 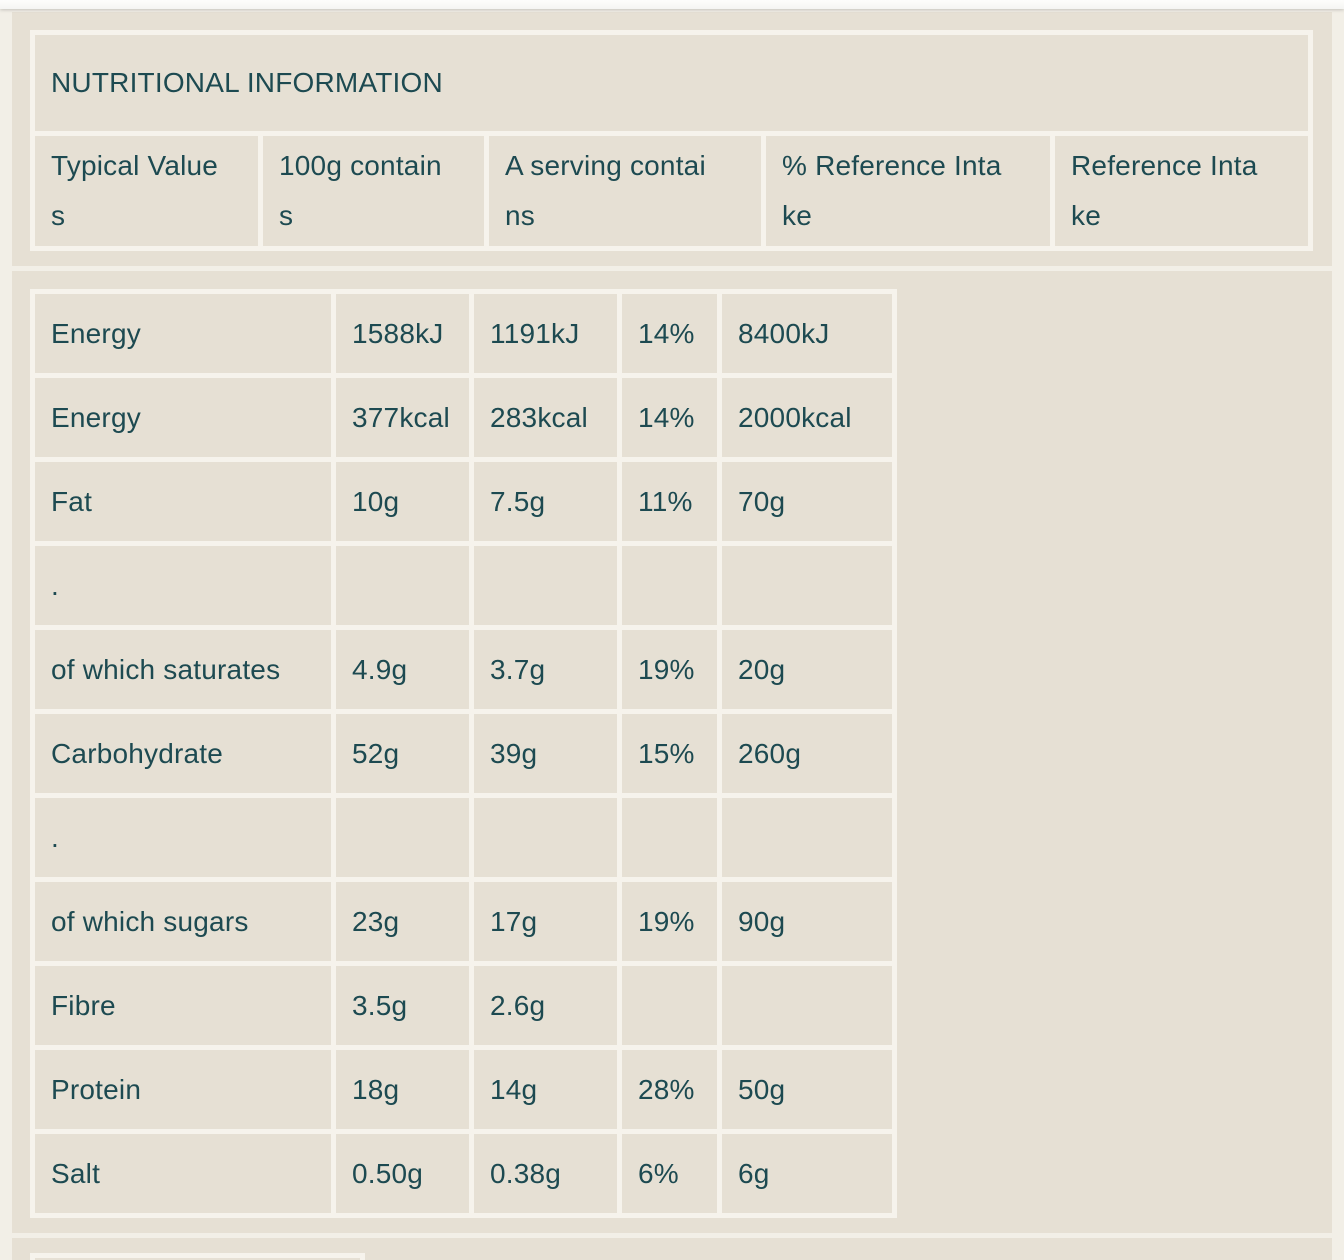 What do you see at coordinates (402, 417) in the screenshot?
I see `nutrient-value-cell: 377kcal` at bounding box center [402, 417].